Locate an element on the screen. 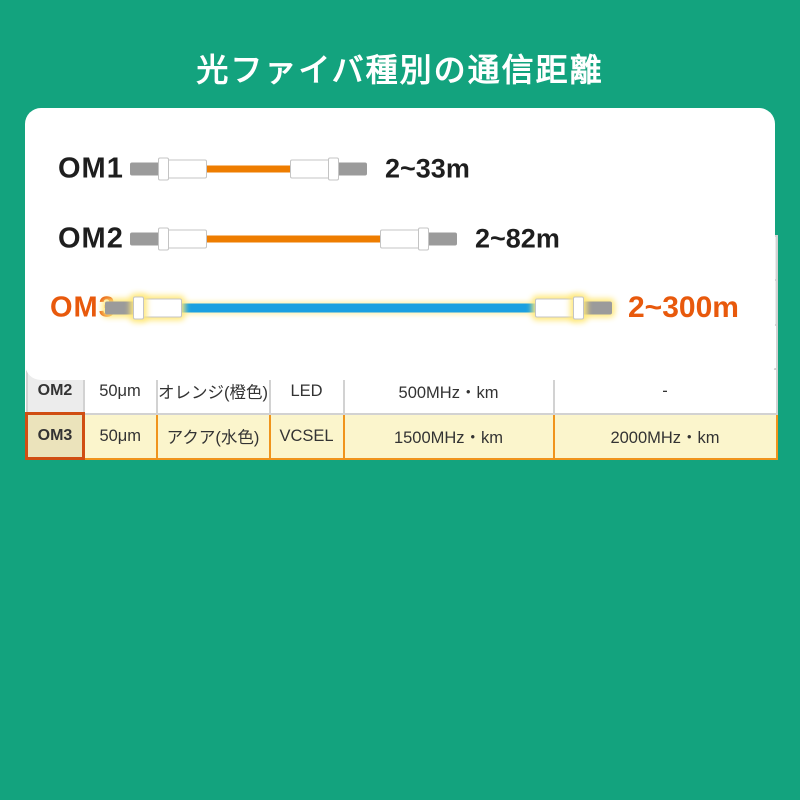  page-title: 光ファイバ種別の通信距離 is located at coordinates (400, 70).